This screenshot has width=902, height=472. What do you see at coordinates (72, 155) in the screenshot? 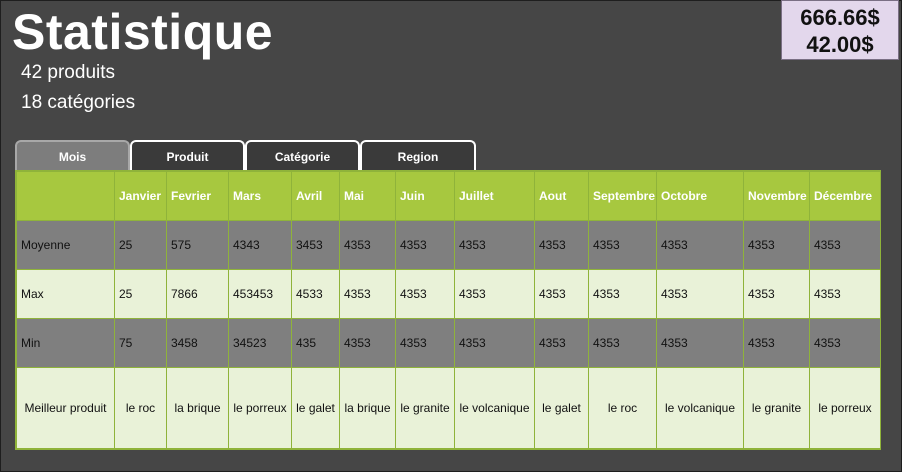
I see `tab-mois: Mois` at bounding box center [72, 155].